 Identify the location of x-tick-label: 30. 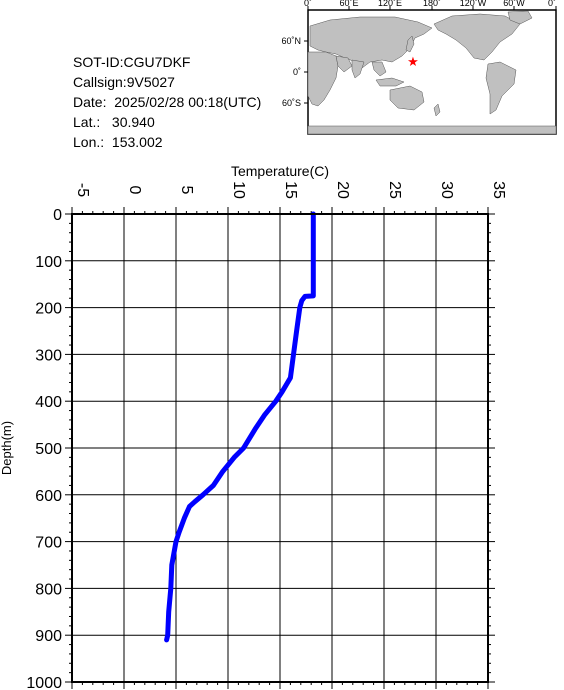
(446, 190).